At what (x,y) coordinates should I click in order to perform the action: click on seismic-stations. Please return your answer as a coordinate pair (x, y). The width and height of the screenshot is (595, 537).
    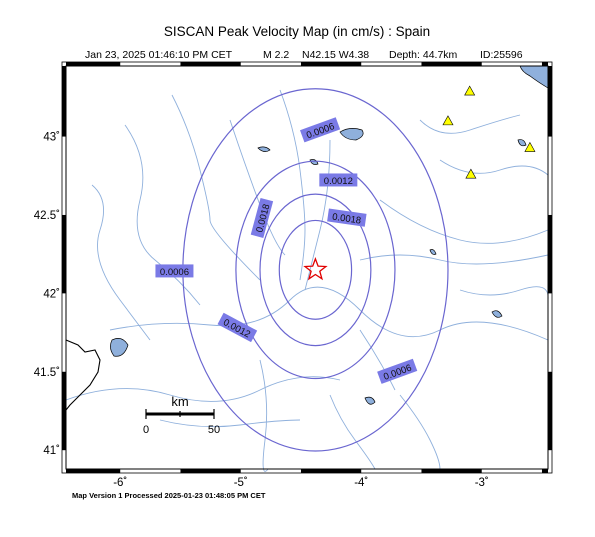
    Looking at the image, I should click on (489, 132).